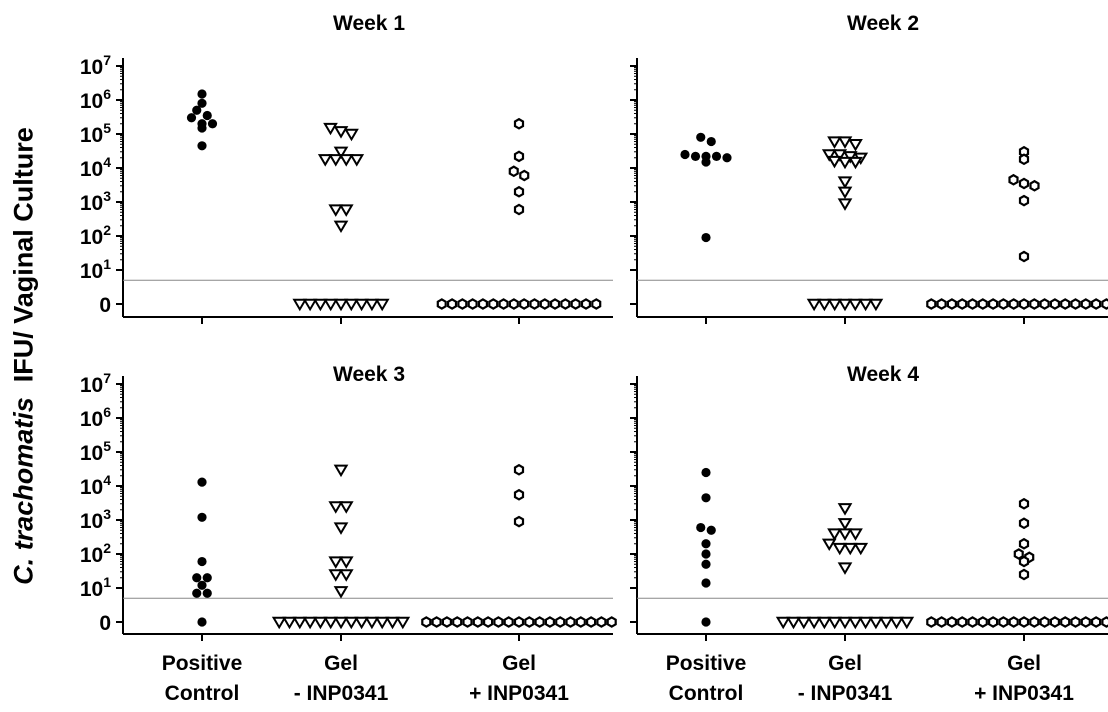 The height and width of the screenshot is (712, 1108). What do you see at coordinates (95, 269) in the screenshot?
I see `y-tick-label: 10¹` at bounding box center [95, 269].